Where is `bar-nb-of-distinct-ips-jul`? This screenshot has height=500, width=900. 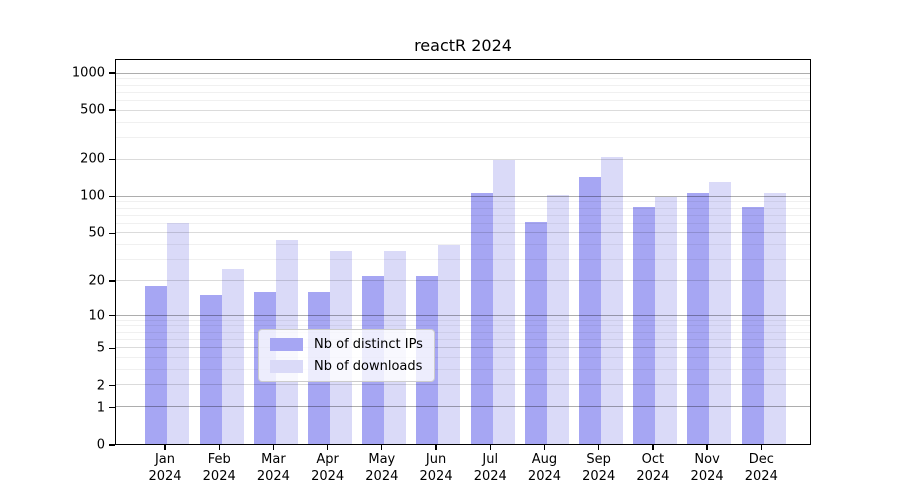 bar-nb-of-distinct-ips-jul is located at coordinates (481, 318).